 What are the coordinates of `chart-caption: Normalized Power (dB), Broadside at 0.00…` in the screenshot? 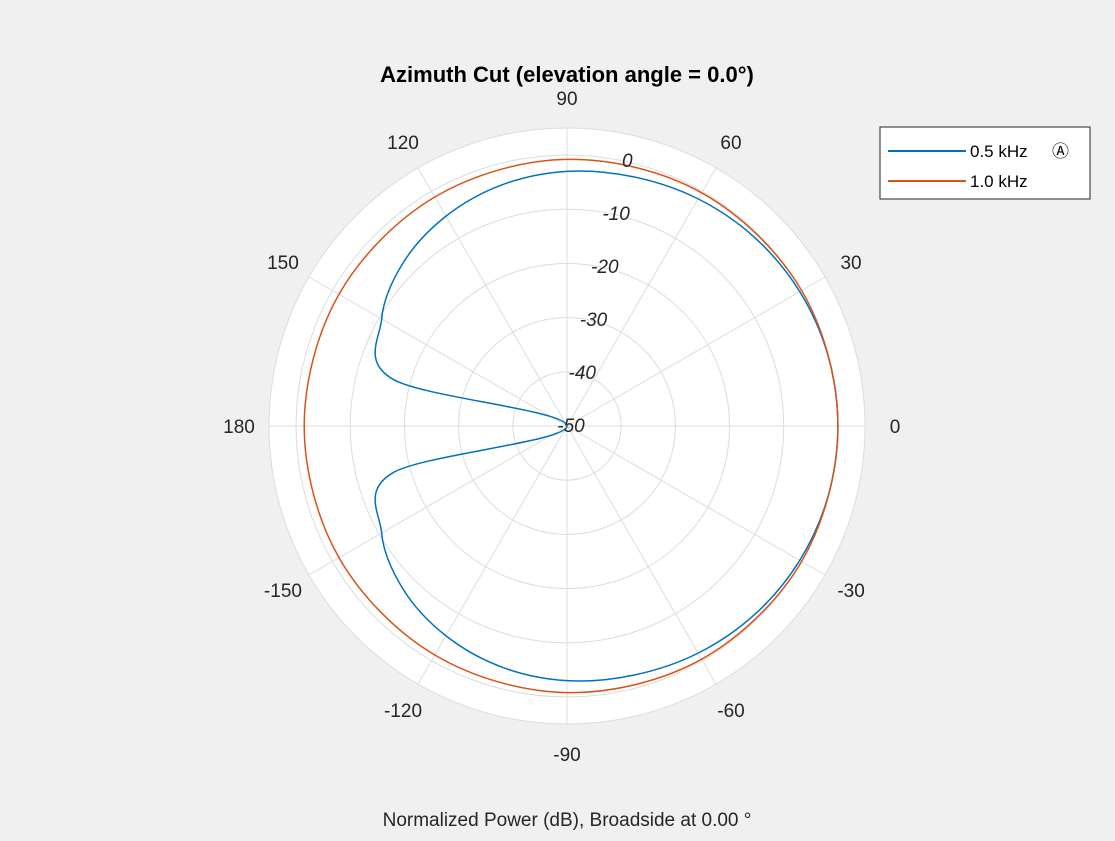 It's located at (567, 820).